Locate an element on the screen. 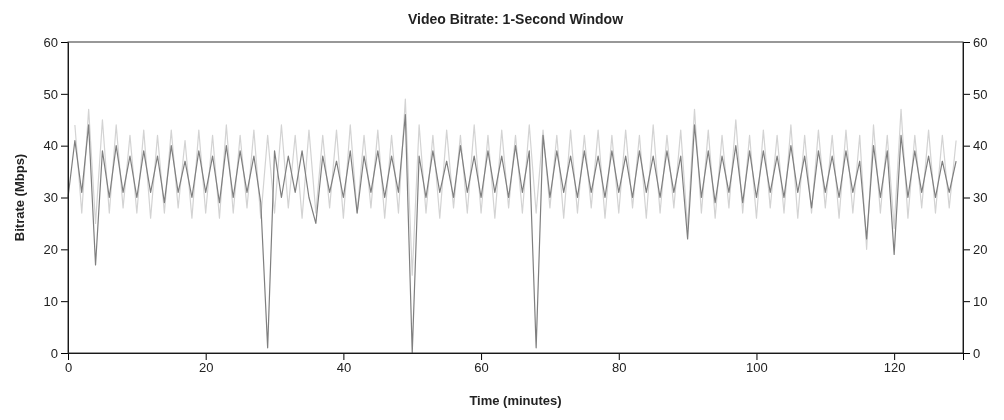  y-tick-label: 30 is located at coordinates (50, 198).